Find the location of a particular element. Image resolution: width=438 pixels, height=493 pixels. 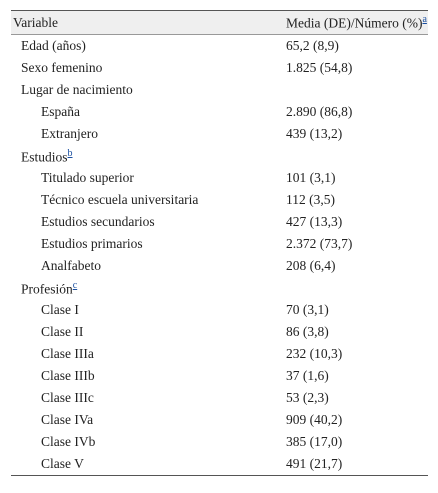

label-cell: Clase I is located at coordinates (143, 310).